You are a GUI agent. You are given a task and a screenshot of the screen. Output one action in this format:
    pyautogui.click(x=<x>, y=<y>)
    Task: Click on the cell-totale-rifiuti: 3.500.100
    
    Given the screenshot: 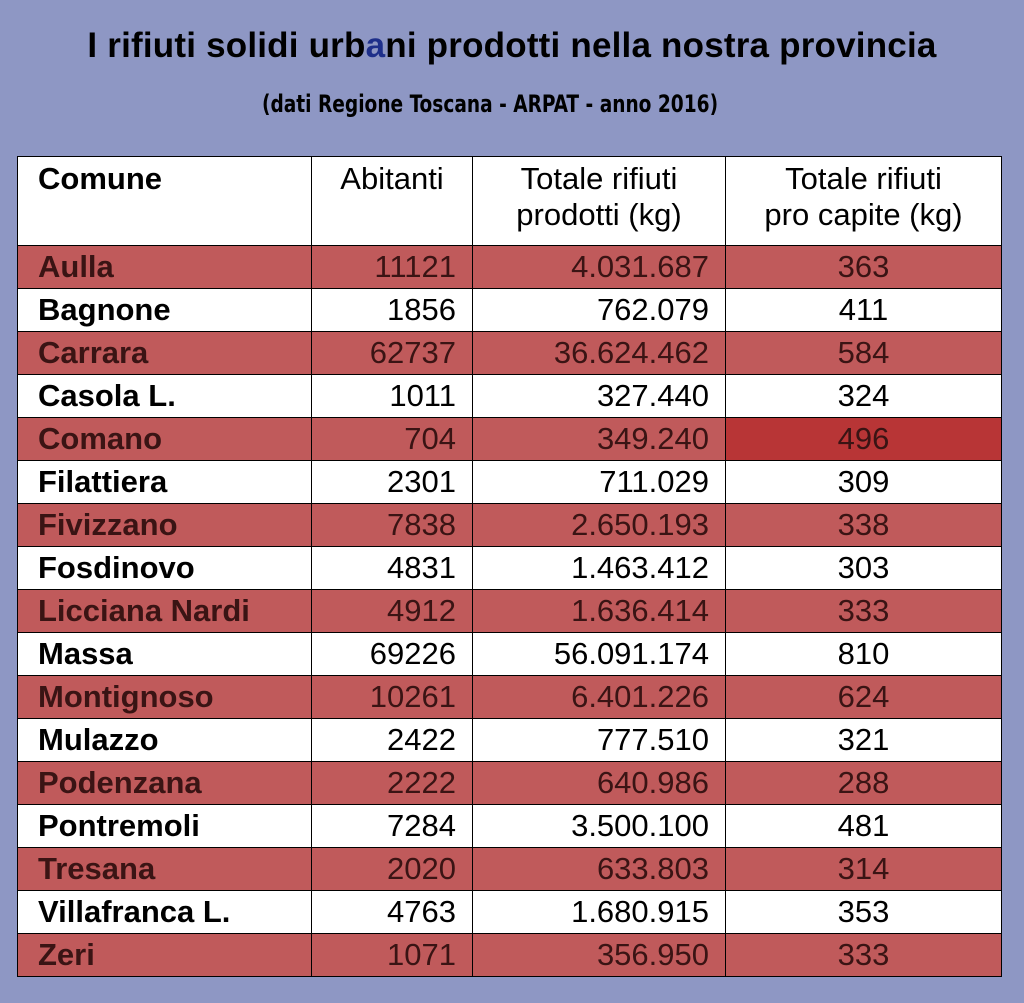 What is the action you would take?
    pyautogui.click(x=599, y=826)
    